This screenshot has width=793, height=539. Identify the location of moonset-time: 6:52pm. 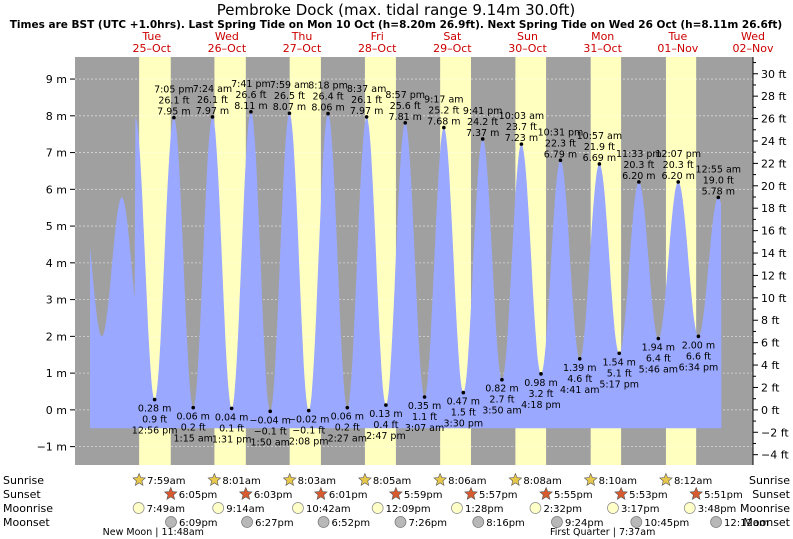
(351, 523).